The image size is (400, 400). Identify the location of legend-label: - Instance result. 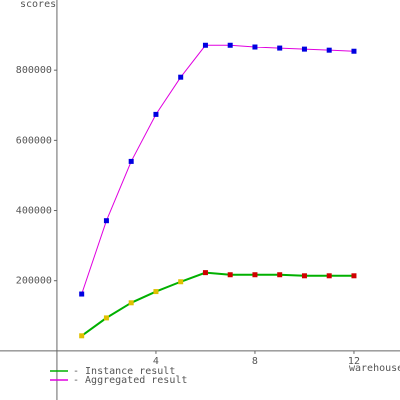
(124, 371).